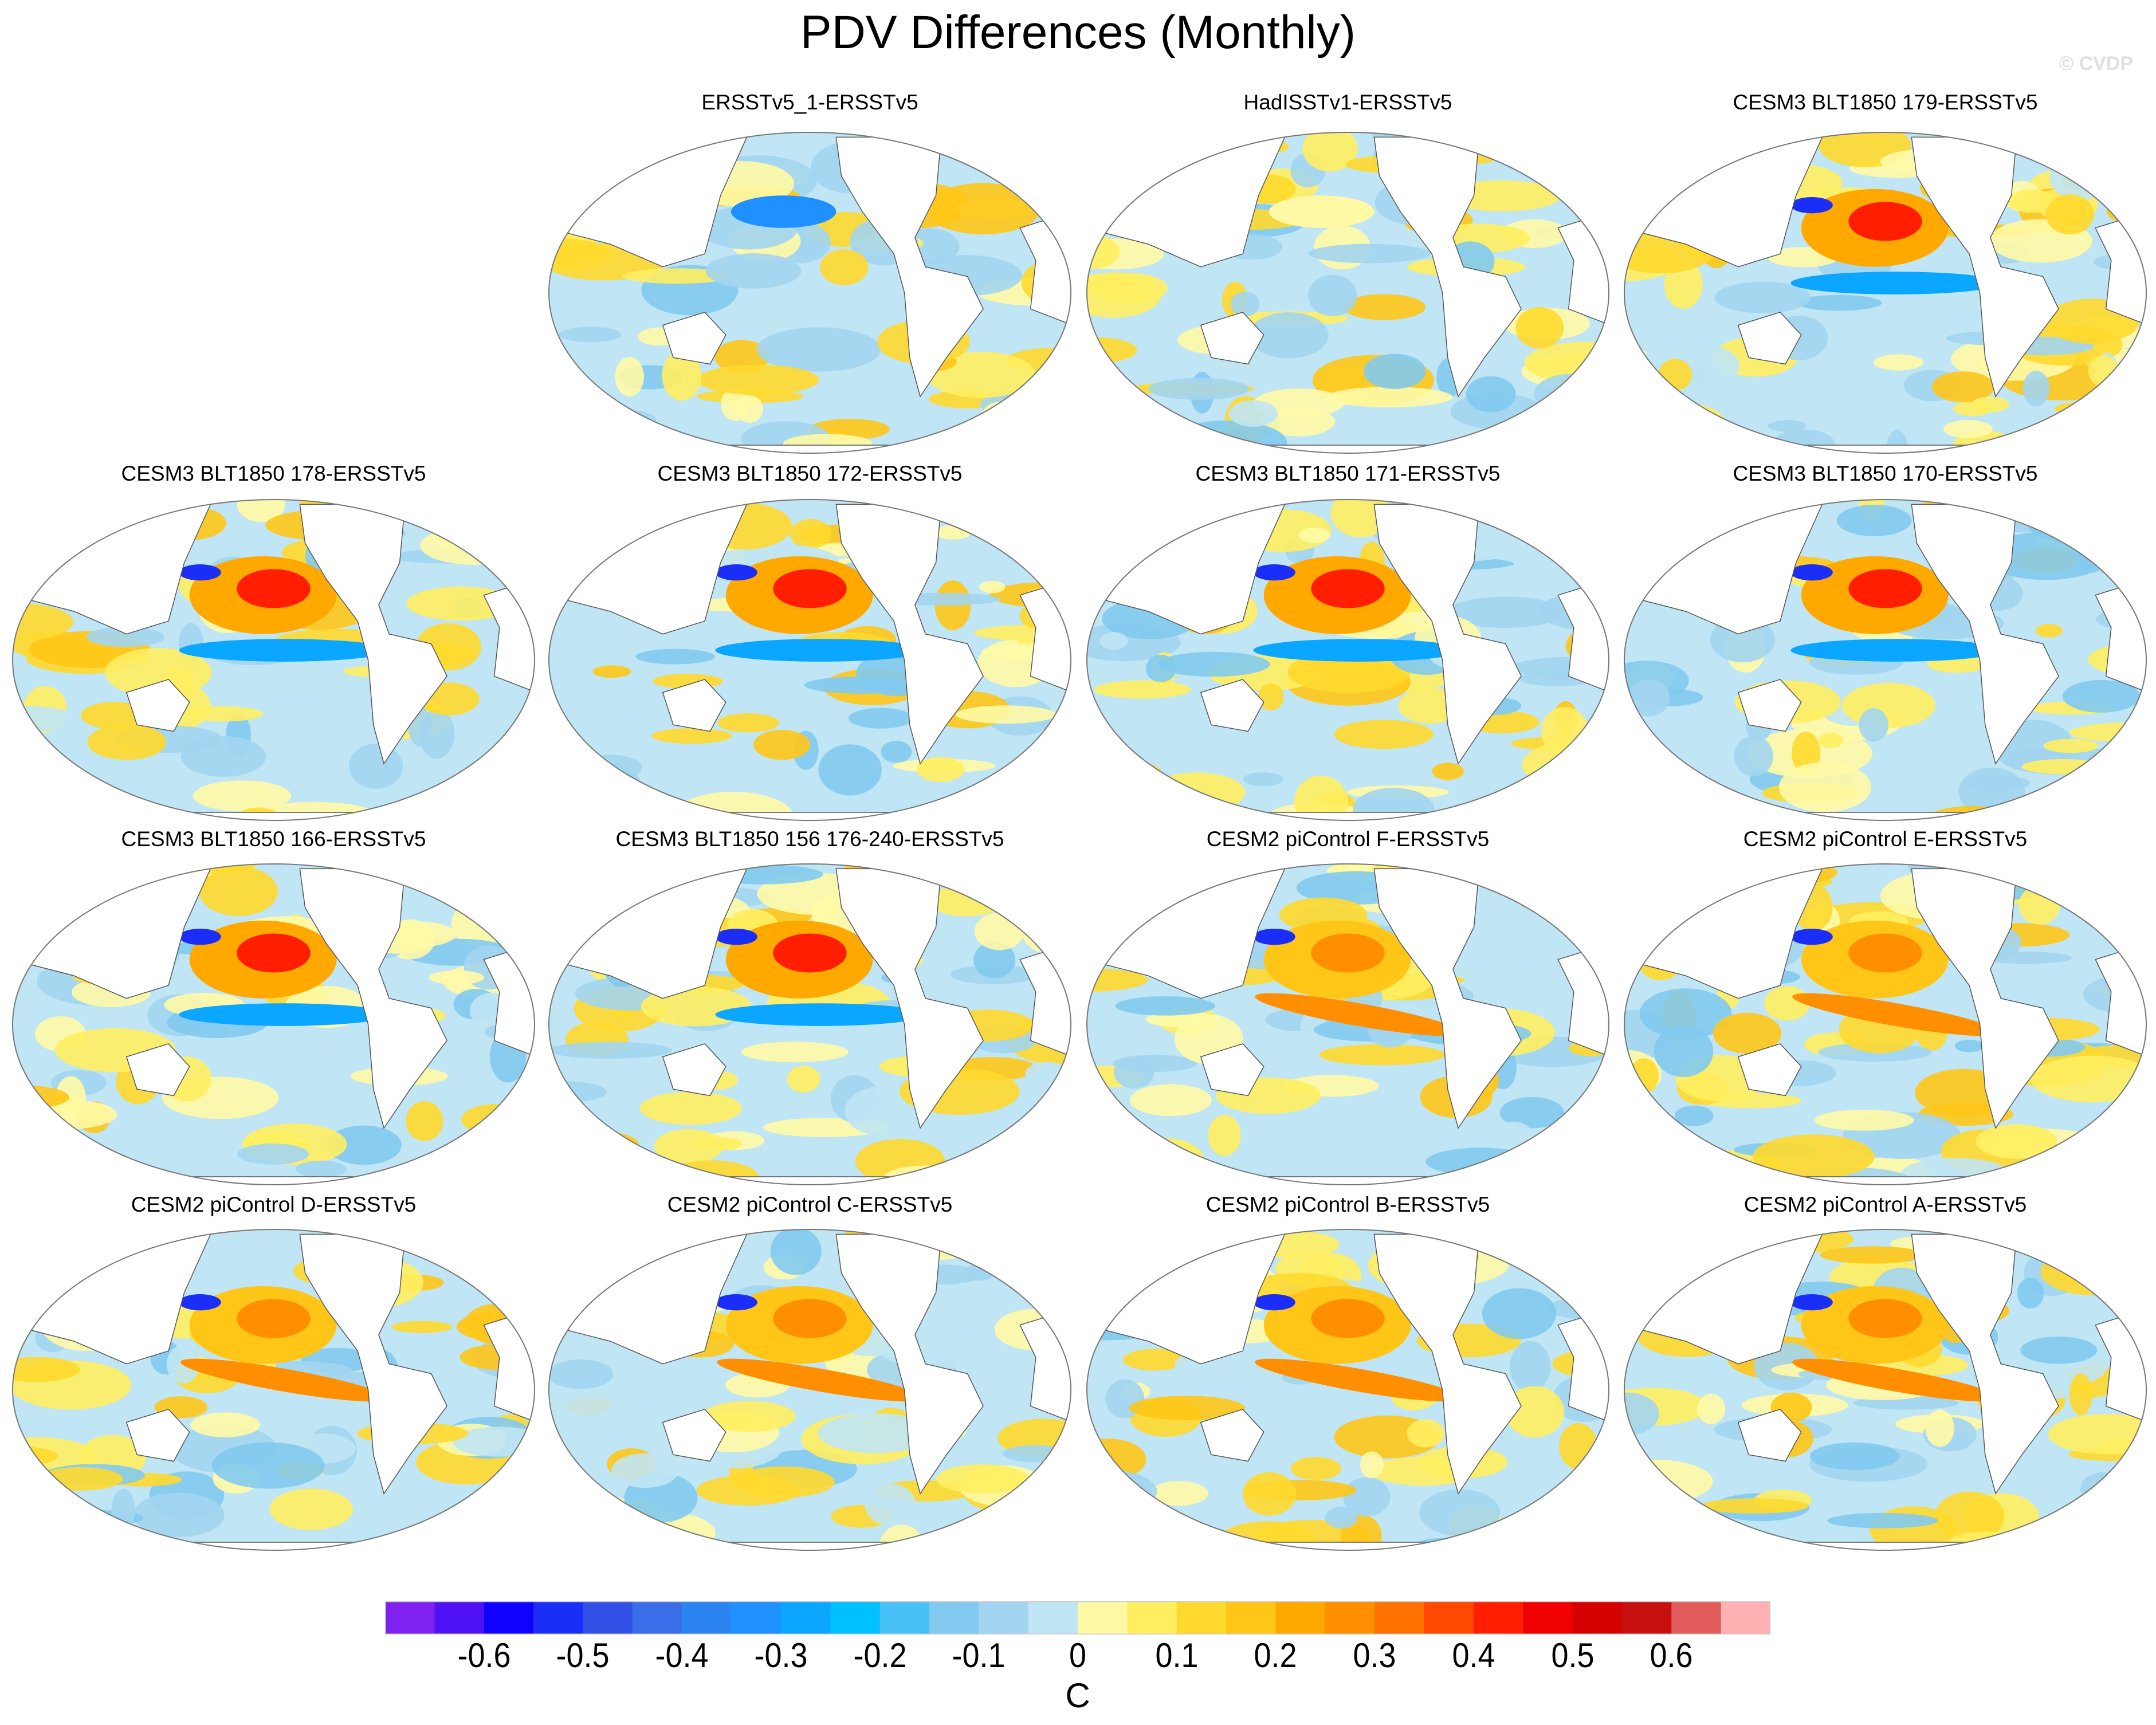  I want to click on colorbar, so click(1077, 1617).